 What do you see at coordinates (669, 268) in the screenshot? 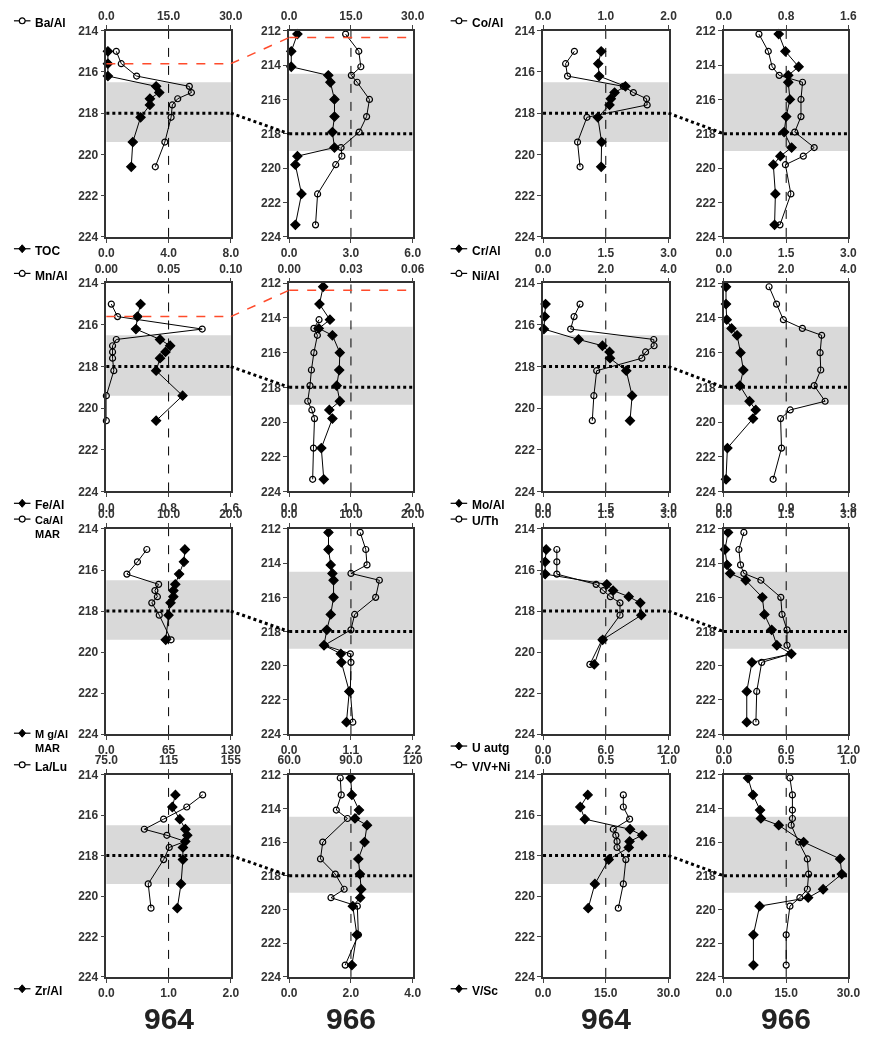
I see `x2-tick-label: 4.0` at bounding box center [669, 268].